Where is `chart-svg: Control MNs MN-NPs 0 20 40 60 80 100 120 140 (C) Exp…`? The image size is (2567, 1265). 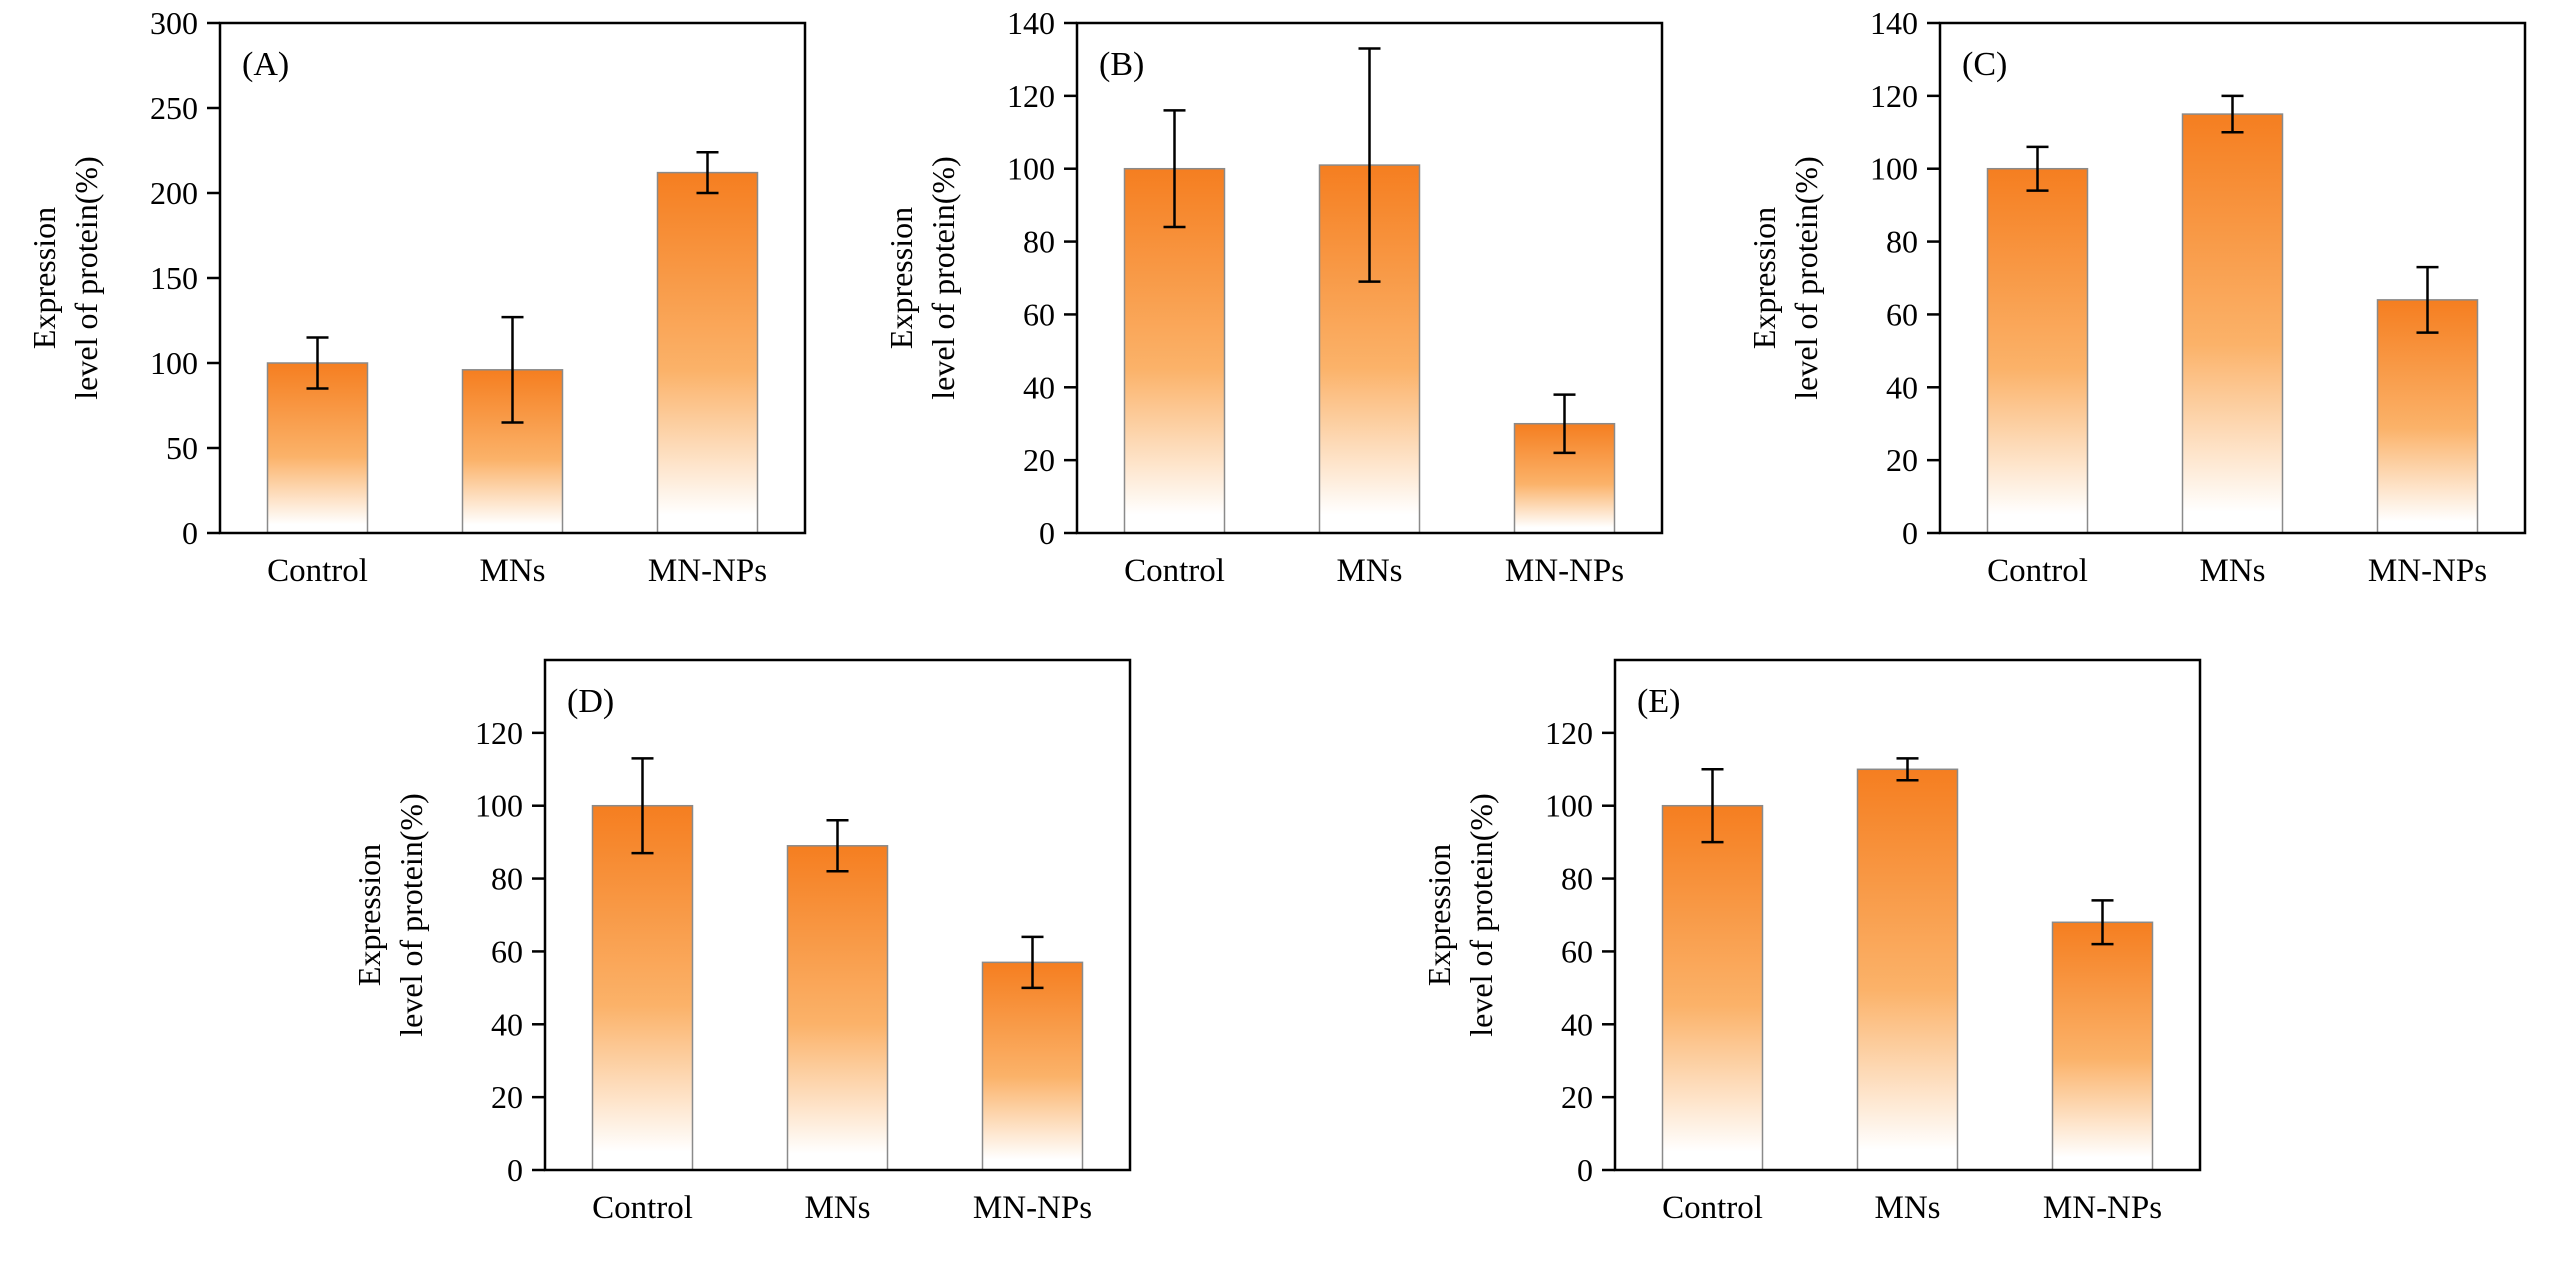 chart-svg: Control MNs MN-NPs 0 20 40 60 80 100 120 140 (C) Exp… is located at coordinates (2136, 297).